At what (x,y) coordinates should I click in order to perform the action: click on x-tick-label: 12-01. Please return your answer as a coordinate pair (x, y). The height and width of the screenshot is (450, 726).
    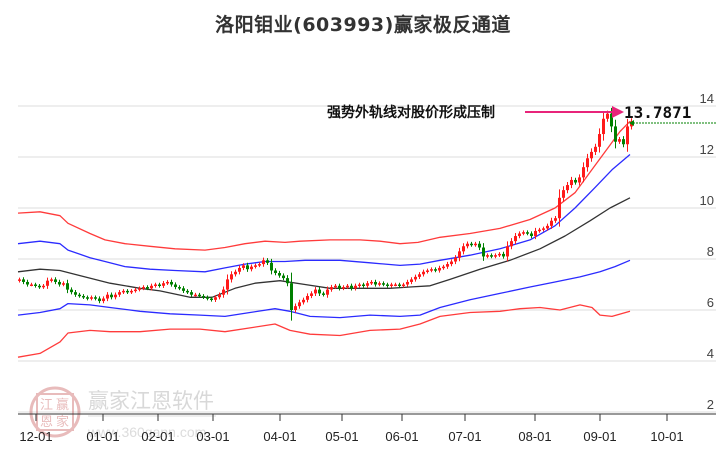
    Looking at the image, I should click on (35, 436).